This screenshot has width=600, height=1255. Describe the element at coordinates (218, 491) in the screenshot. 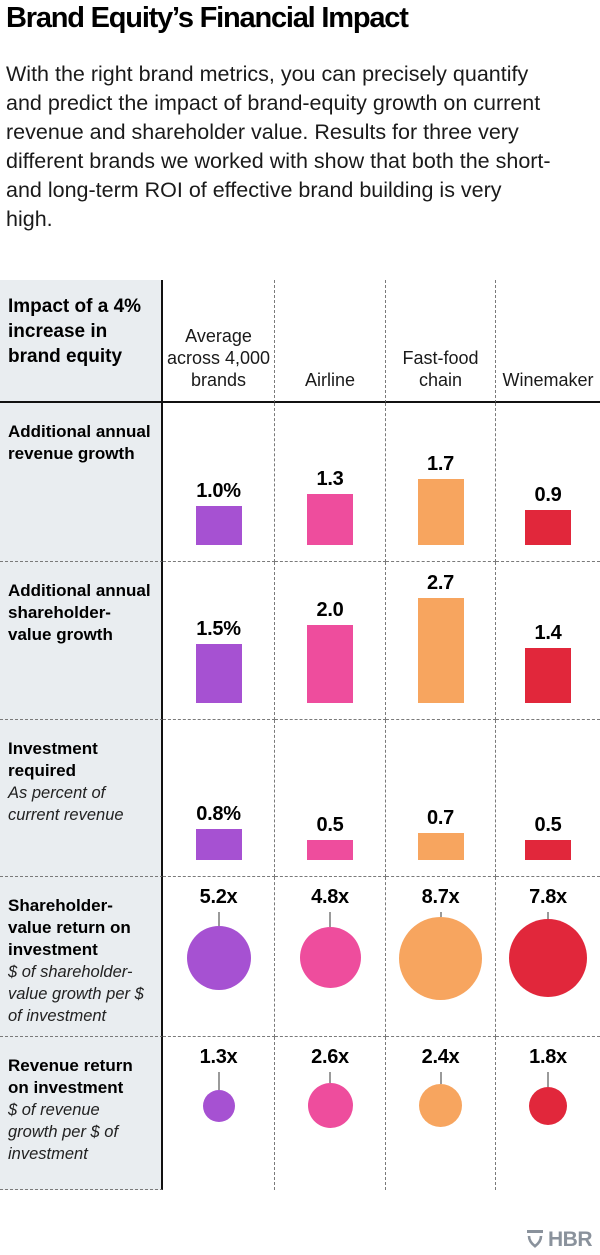

I see `value-label: 1.0%` at that location.